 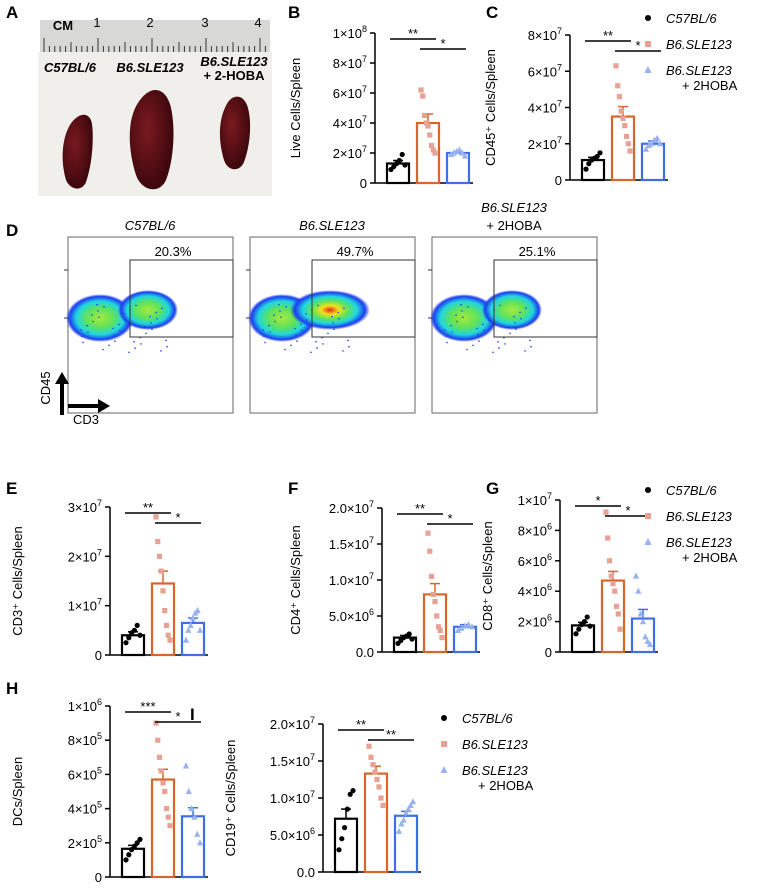 I want to click on panel-letter: C, so click(x=492, y=12).